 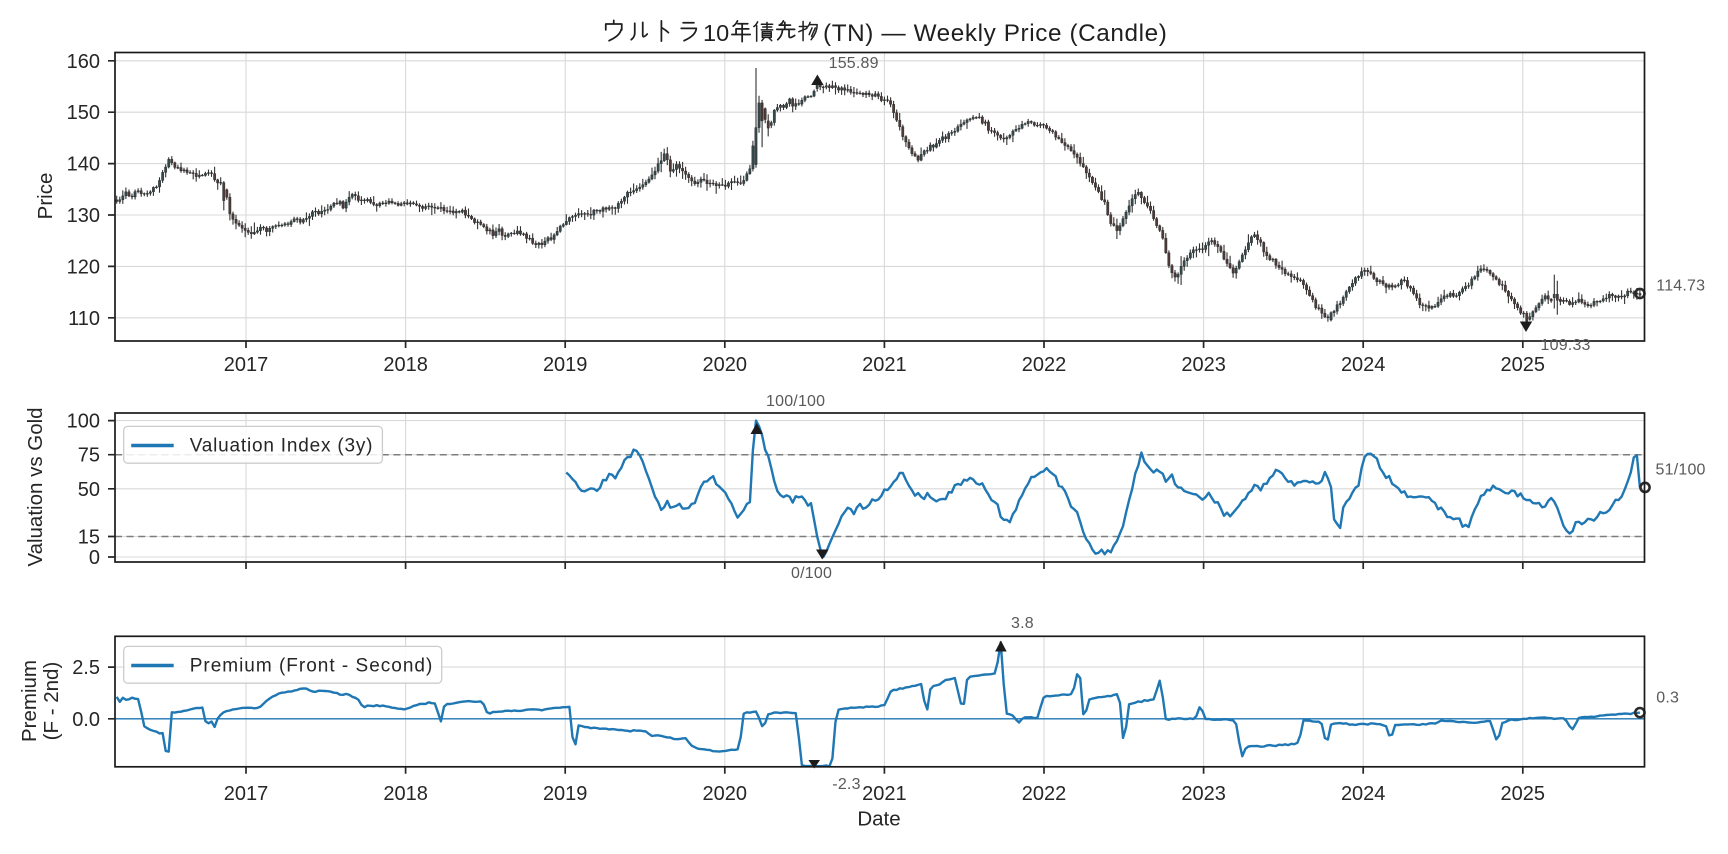 What do you see at coordinates (83, 422) in the screenshot?
I see `svg-text: 100` at bounding box center [83, 422].